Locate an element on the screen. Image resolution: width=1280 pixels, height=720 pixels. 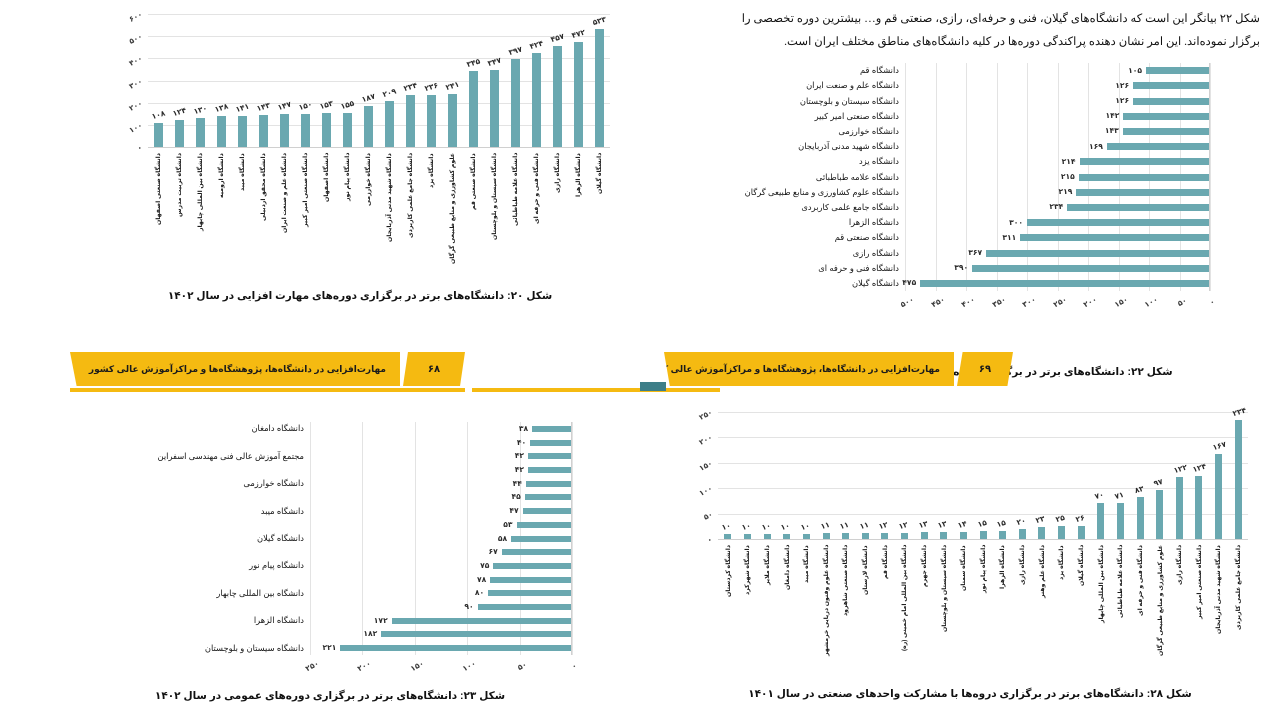
bar-value-label: ۲۰۹ is located at coordinates (389, 92).